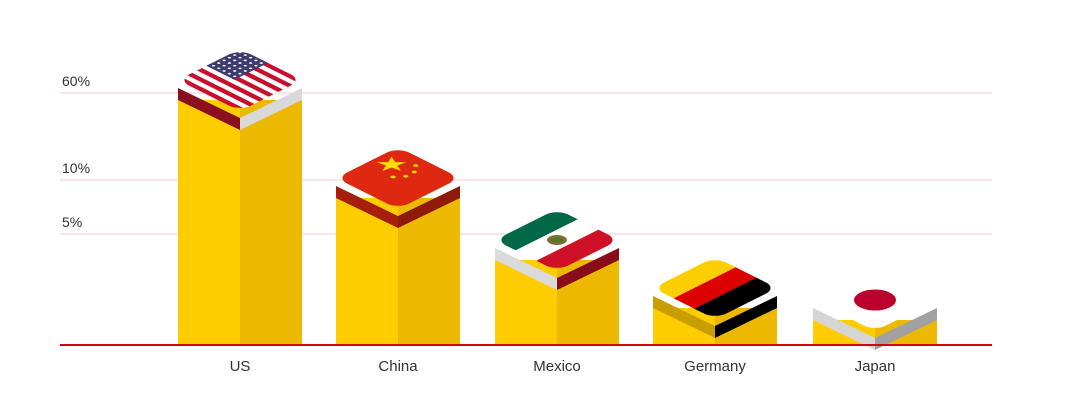 Image resolution: width=1080 pixels, height=400 pixels. I want to click on y-tick-label: 10%, so click(76, 168).